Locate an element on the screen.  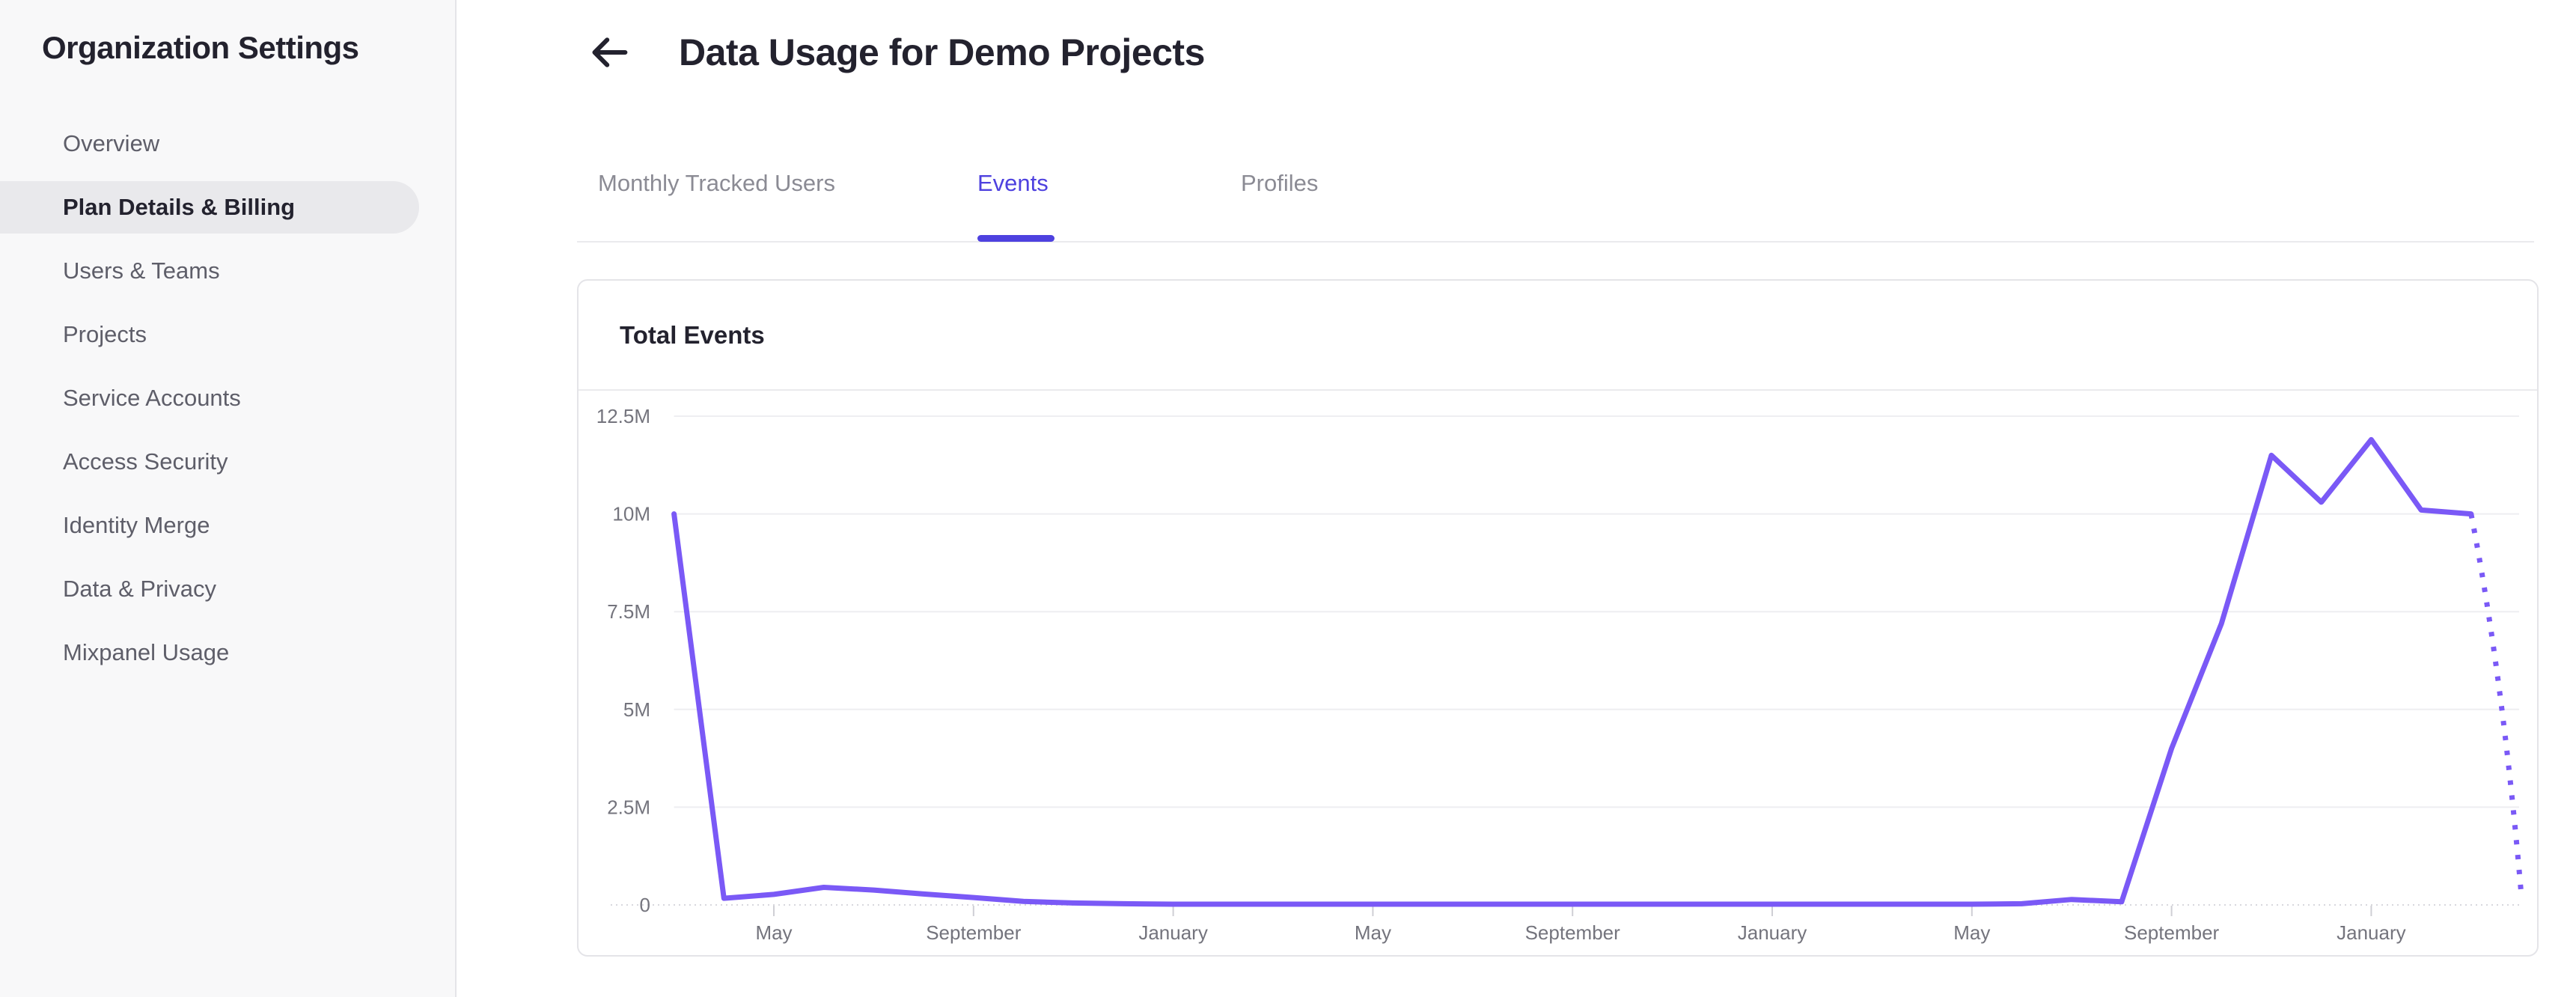
sidebar-item-label: Plan Details & Billing is located at coordinates (179, 207).